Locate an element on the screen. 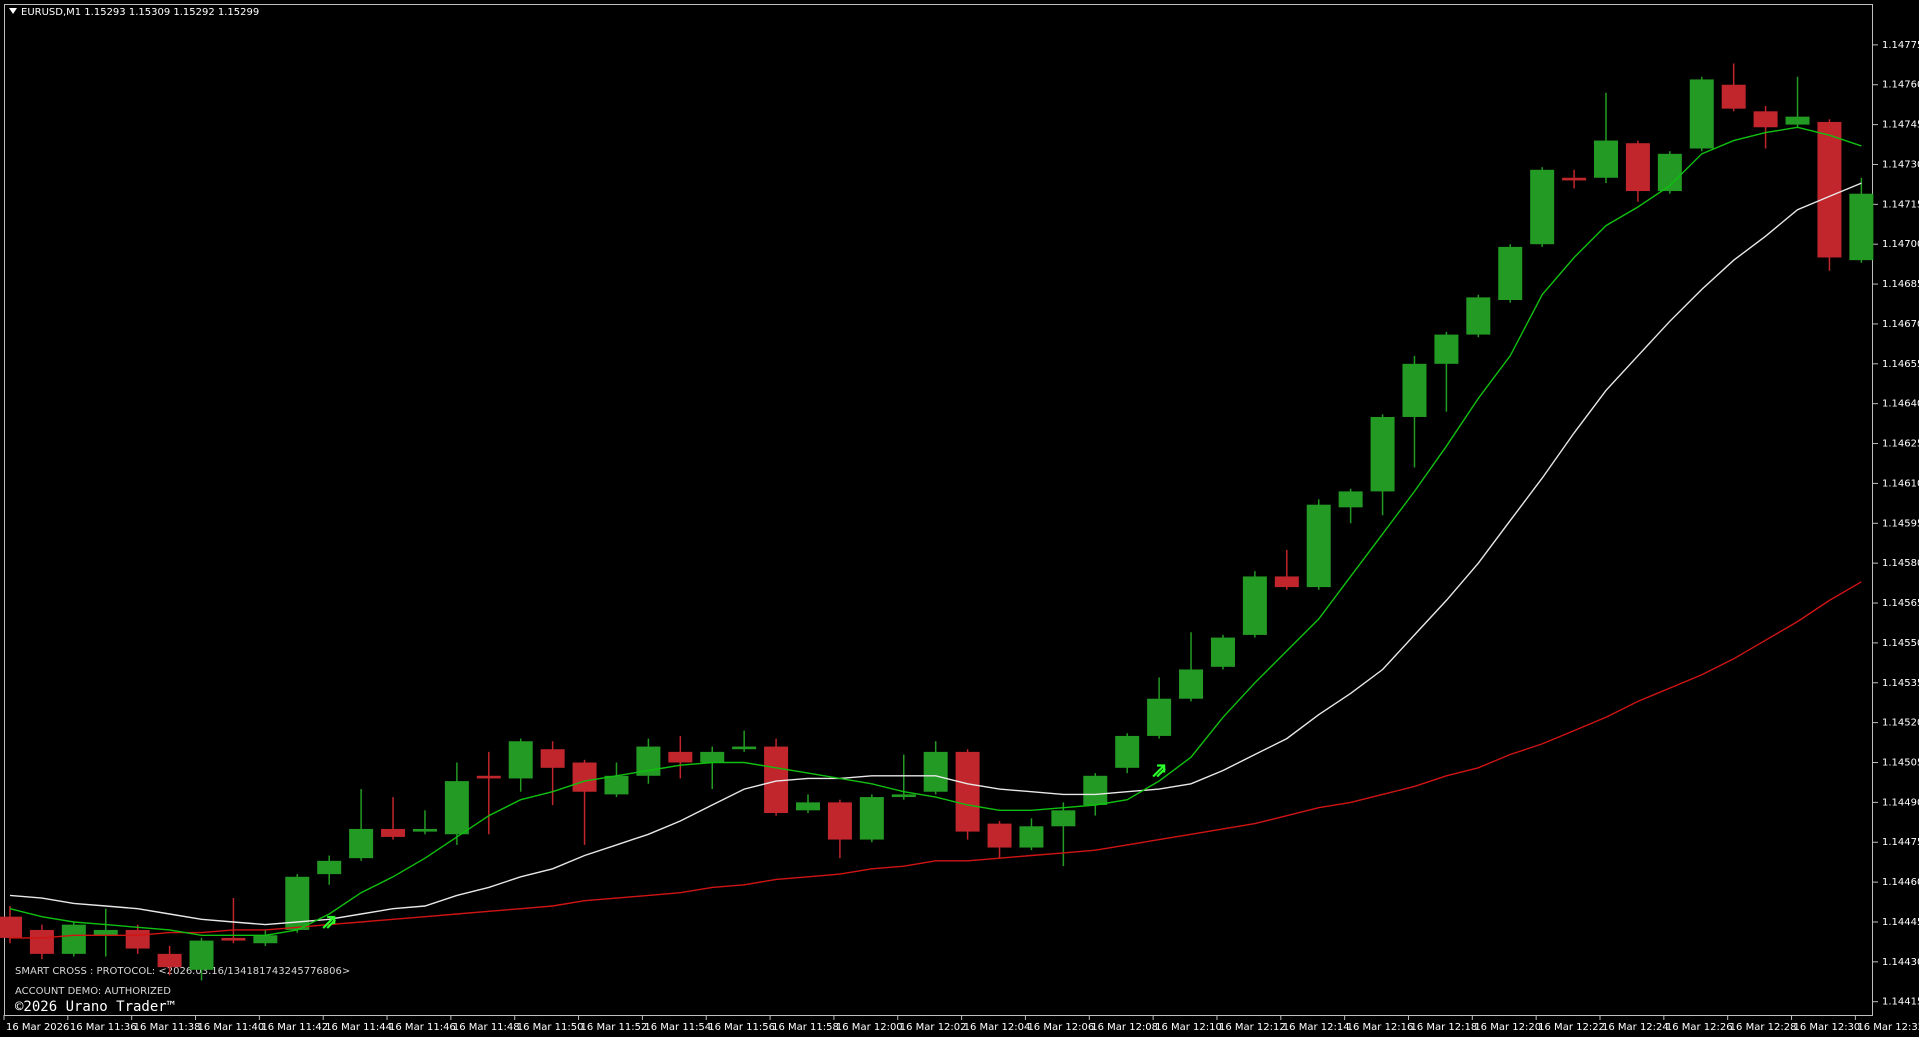 This screenshot has height=1037, width=1919. y-tick-label: 1.14520 is located at coordinates (1900, 723).